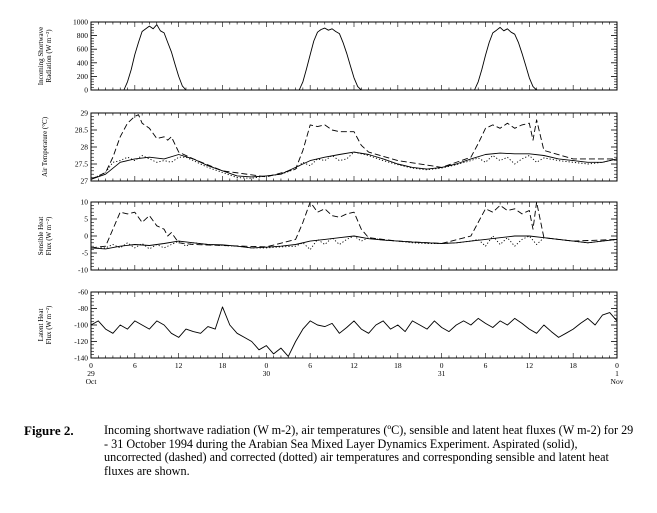 The image size is (657, 513). Describe the element at coordinates (41, 325) in the screenshot. I see `y-axis-label-line: Latent Heat` at that location.